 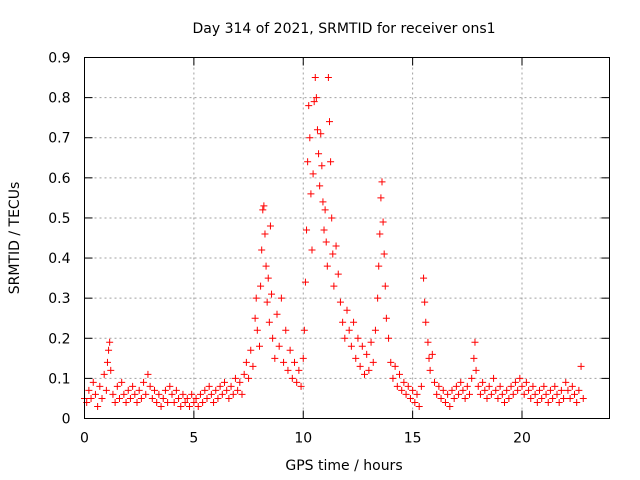 What do you see at coordinates (59, 219) in the screenshot?
I see `y-tick-label: 0.5` at bounding box center [59, 219].